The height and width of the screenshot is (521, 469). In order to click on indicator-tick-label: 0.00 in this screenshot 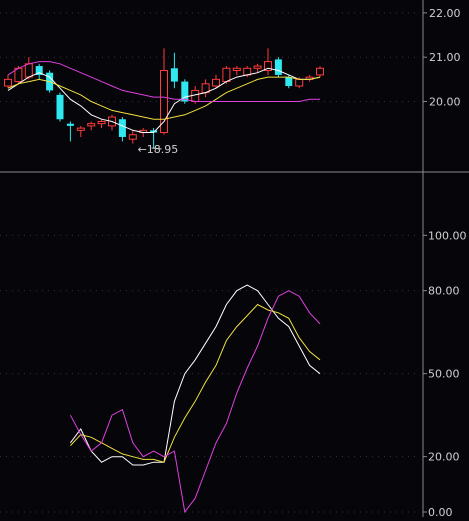, I will do `click(440, 511)`.